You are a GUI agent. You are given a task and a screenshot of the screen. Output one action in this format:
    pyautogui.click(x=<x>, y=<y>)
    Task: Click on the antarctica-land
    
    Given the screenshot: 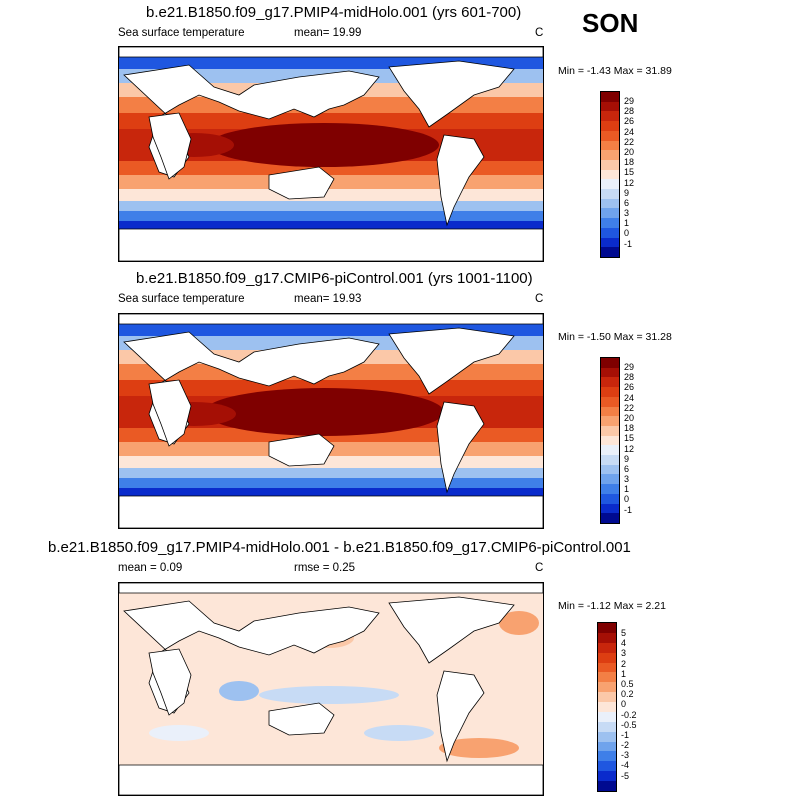 What is the action you would take?
    pyautogui.click(x=331, y=244)
    